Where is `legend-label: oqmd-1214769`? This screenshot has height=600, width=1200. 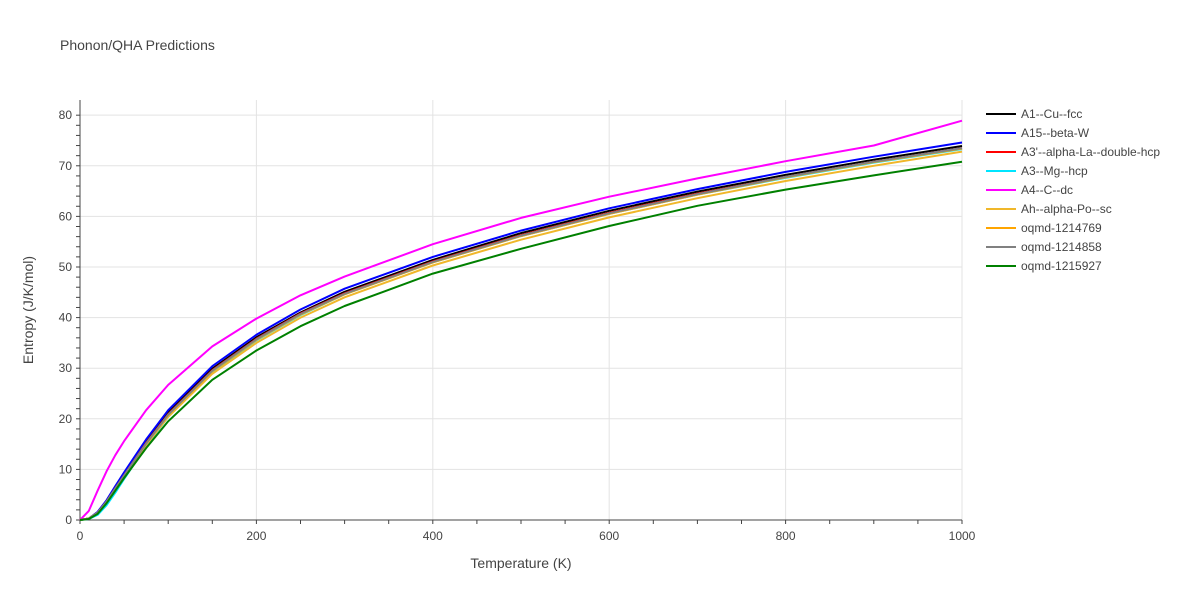 legend-label: oqmd-1214769 is located at coordinates (1061, 228).